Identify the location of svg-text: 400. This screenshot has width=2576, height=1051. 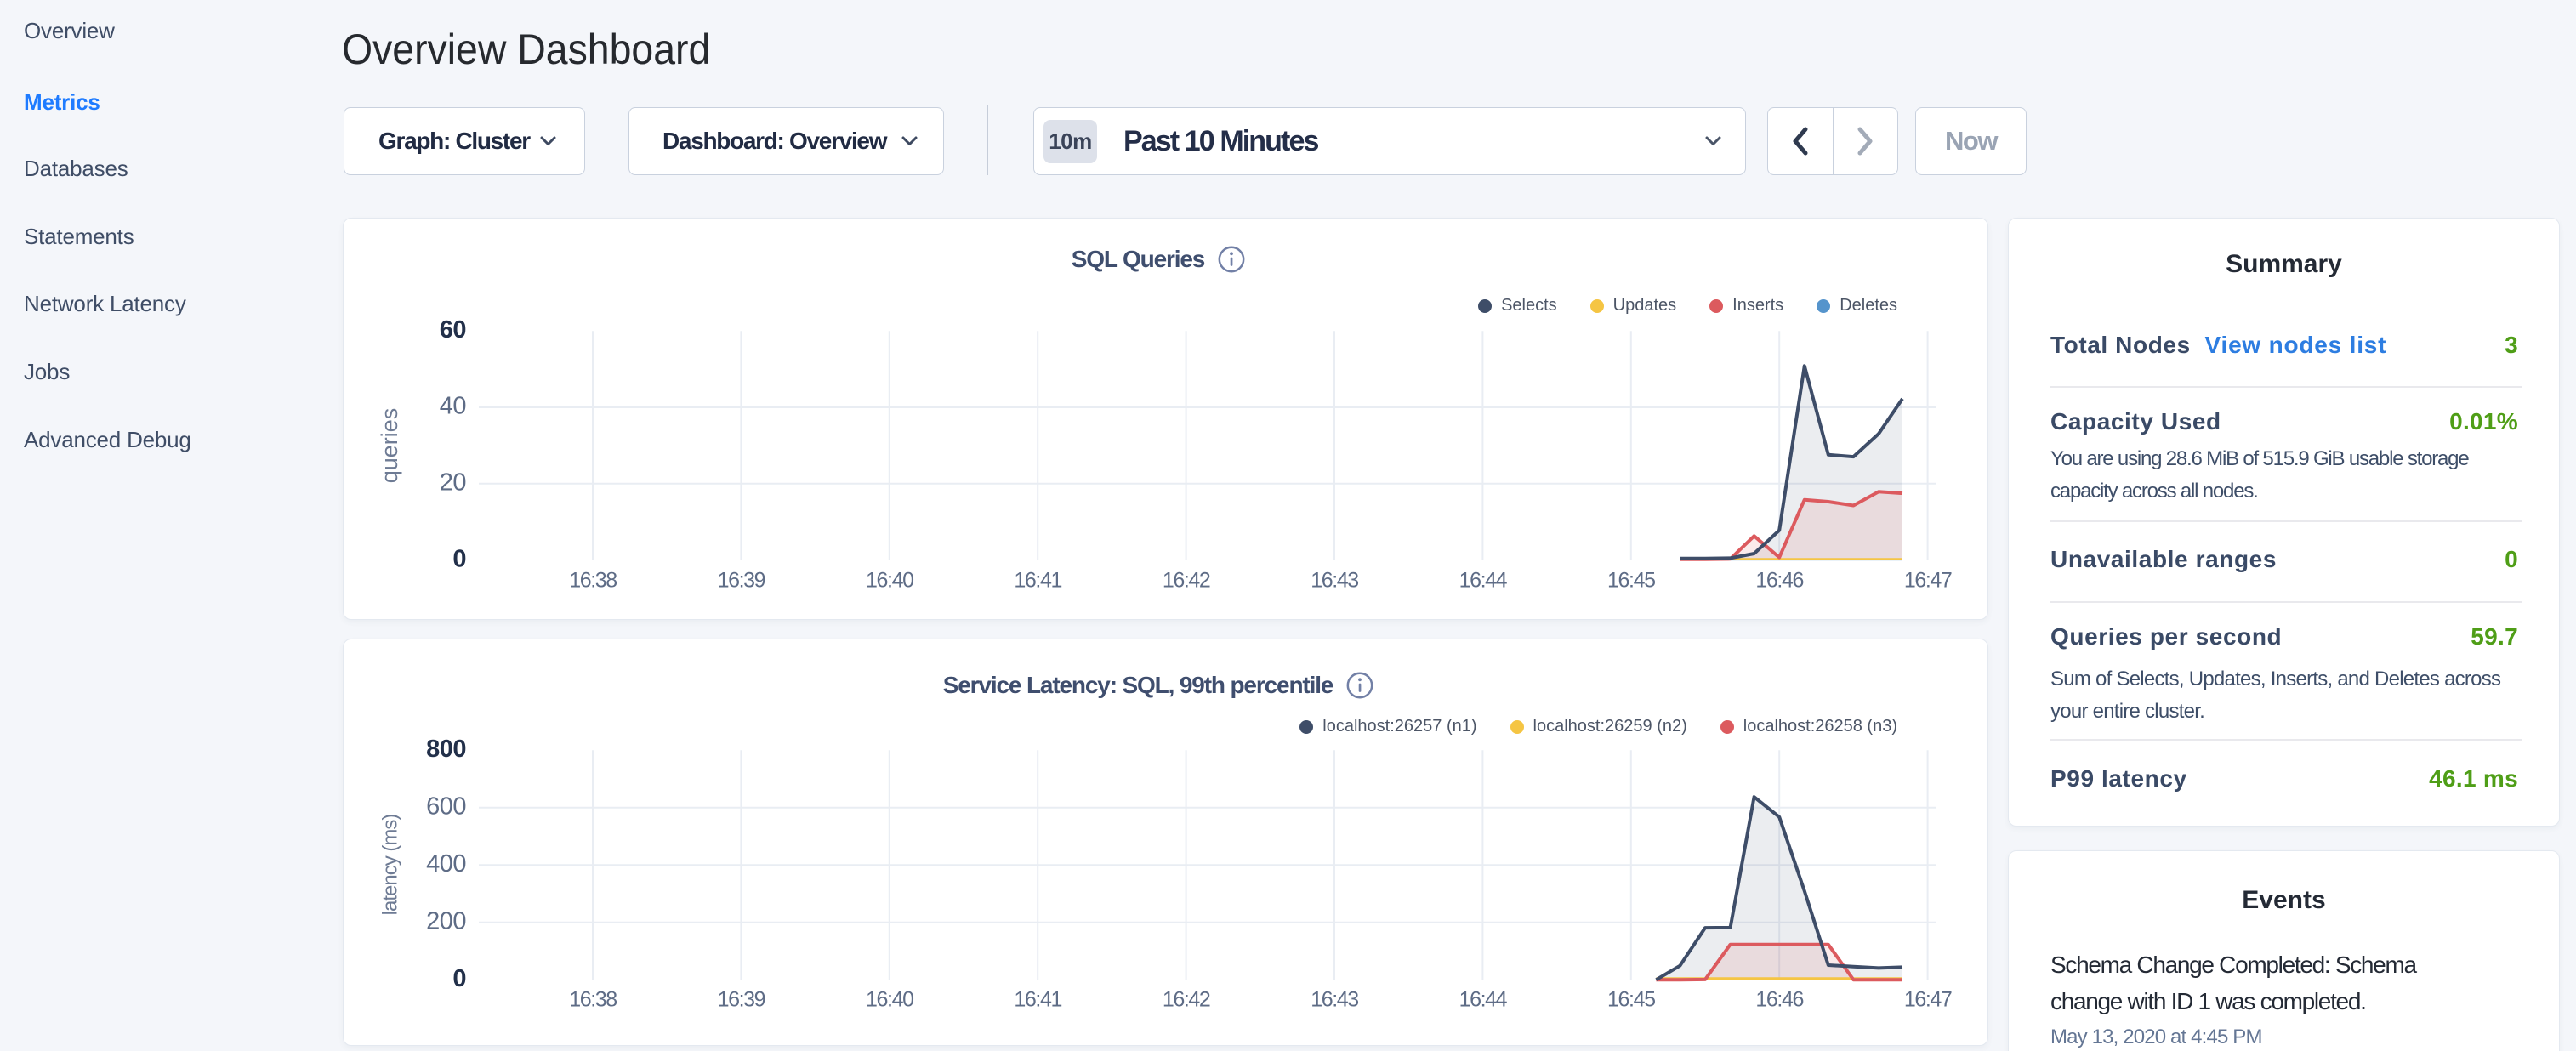
(446, 864).